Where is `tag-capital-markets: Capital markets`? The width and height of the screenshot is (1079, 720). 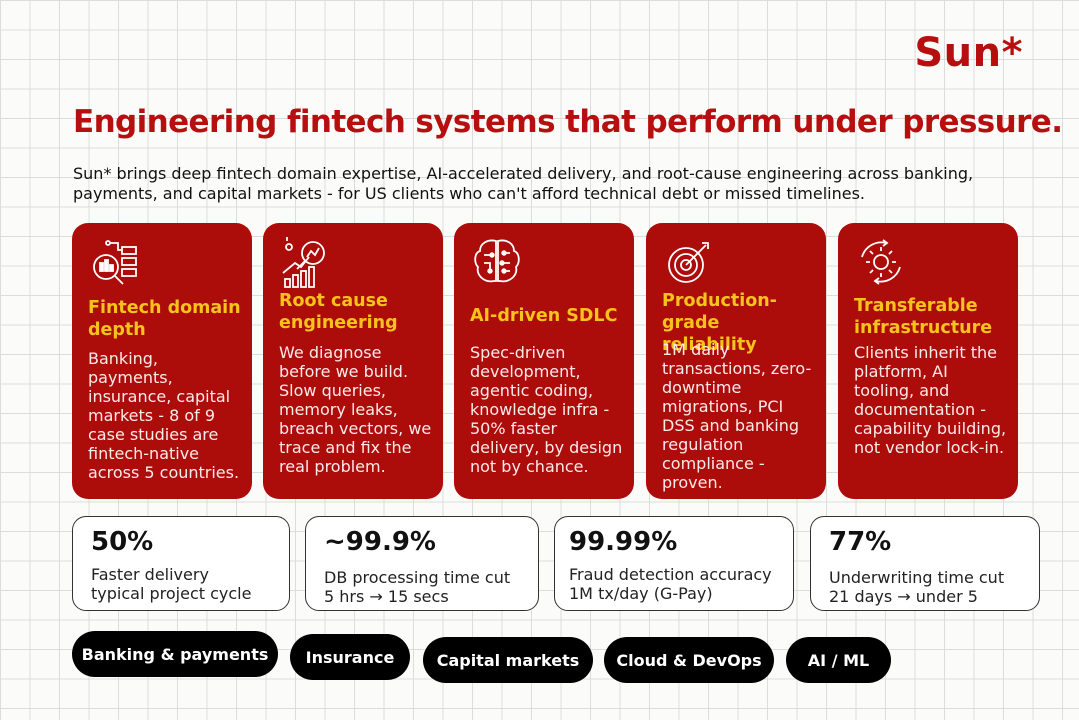 tag-capital-markets: Capital markets is located at coordinates (508, 660).